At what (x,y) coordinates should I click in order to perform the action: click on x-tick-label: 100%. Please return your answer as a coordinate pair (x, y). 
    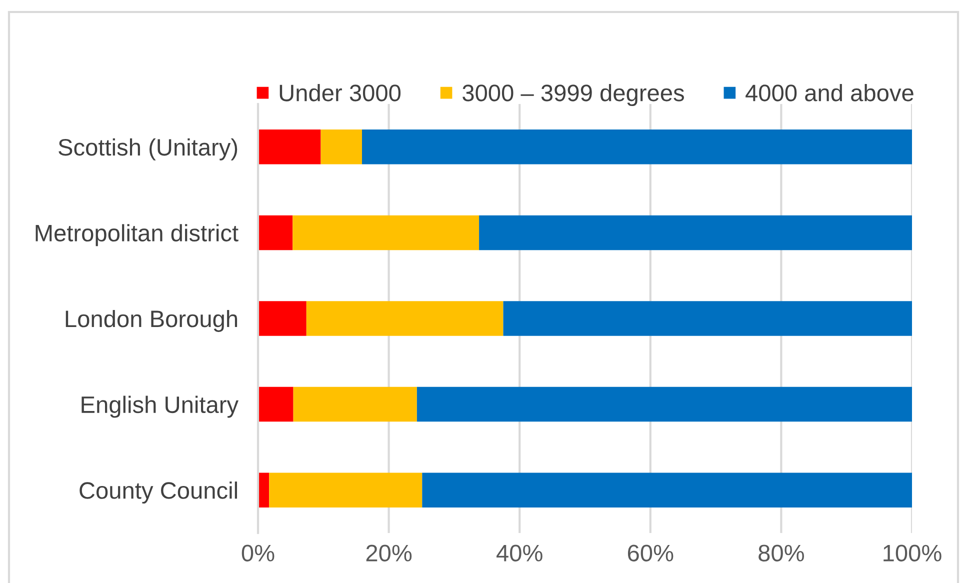
    Looking at the image, I should click on (913, 553).